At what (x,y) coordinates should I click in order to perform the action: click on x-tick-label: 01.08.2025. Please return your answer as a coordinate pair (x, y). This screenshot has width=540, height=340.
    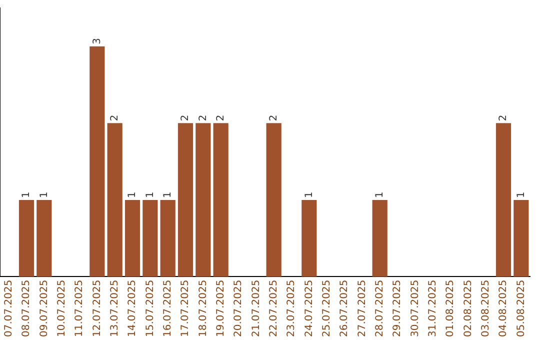
    Looking at the image, I should click on (450, 309).